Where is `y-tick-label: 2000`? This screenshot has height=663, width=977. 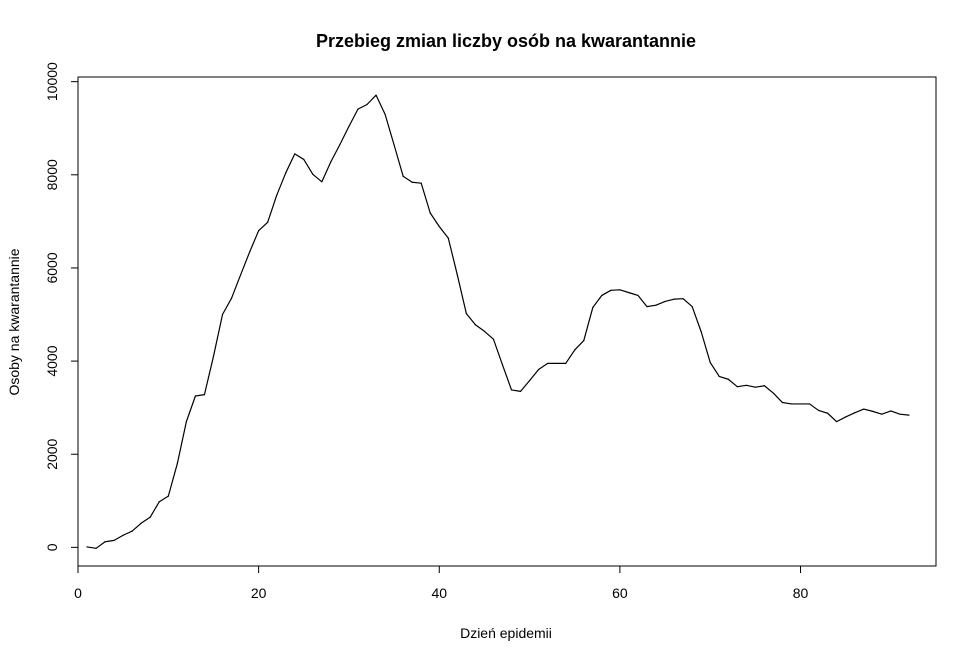 y-tick-label: 2000 is located at coordinates (52, 453).